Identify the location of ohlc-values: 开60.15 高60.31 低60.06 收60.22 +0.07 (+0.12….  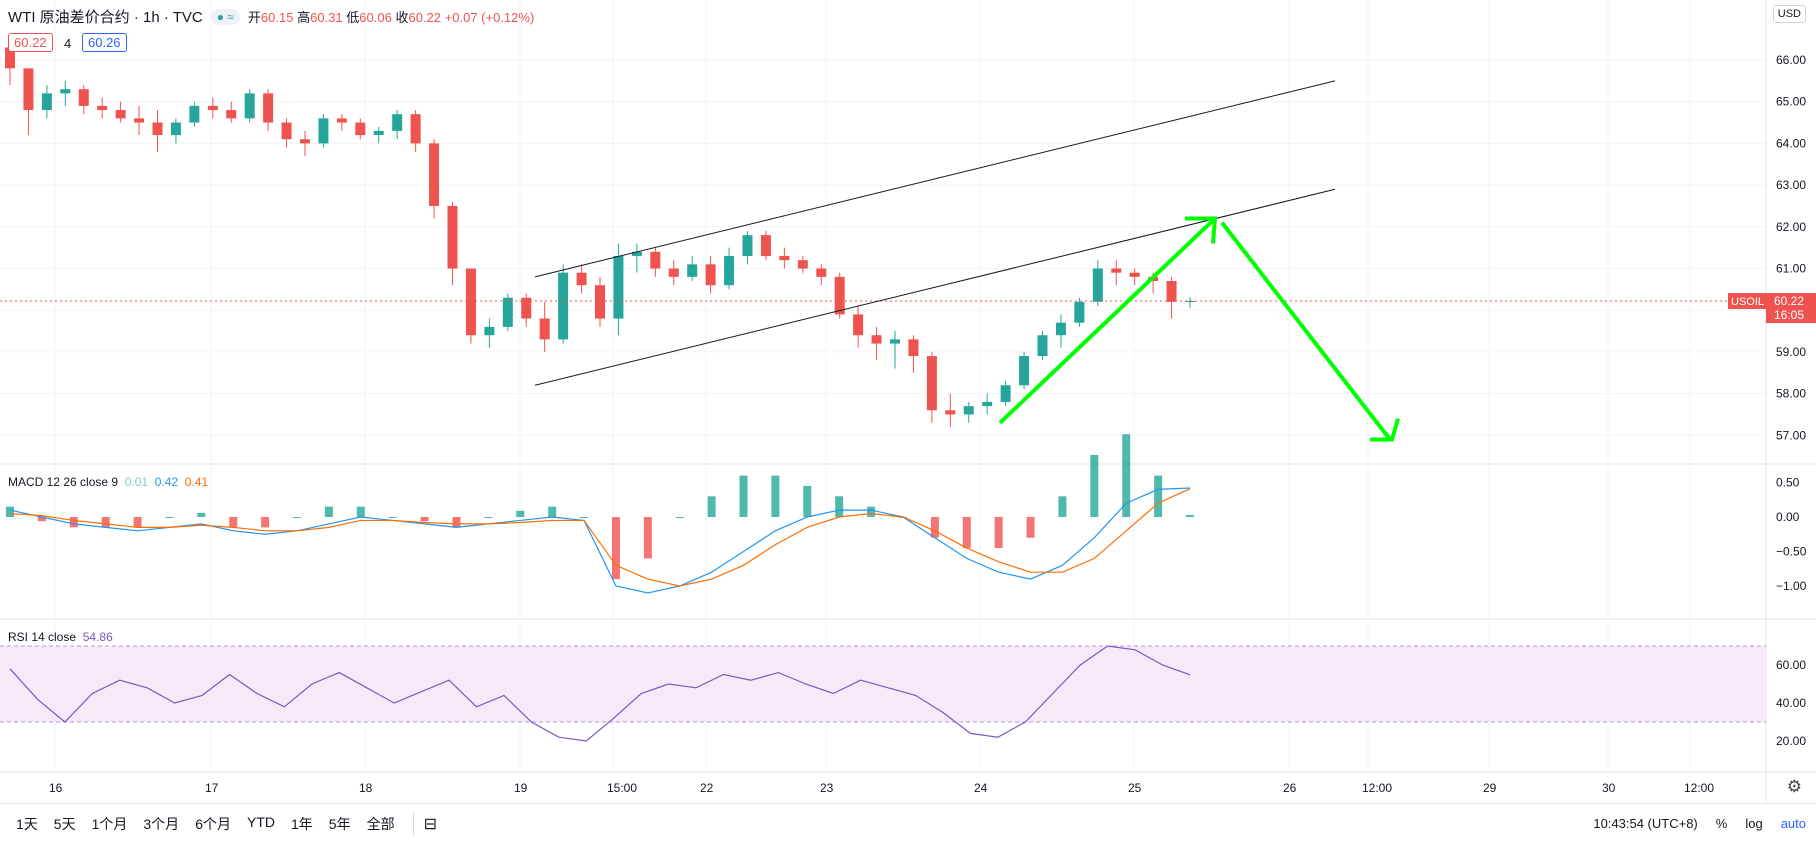
(391, 17).